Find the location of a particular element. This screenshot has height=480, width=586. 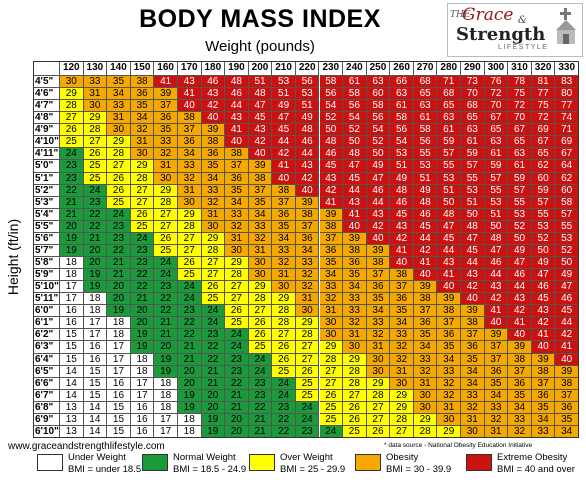

height-row-label: 6'10" is located at coordinates (46, 431).